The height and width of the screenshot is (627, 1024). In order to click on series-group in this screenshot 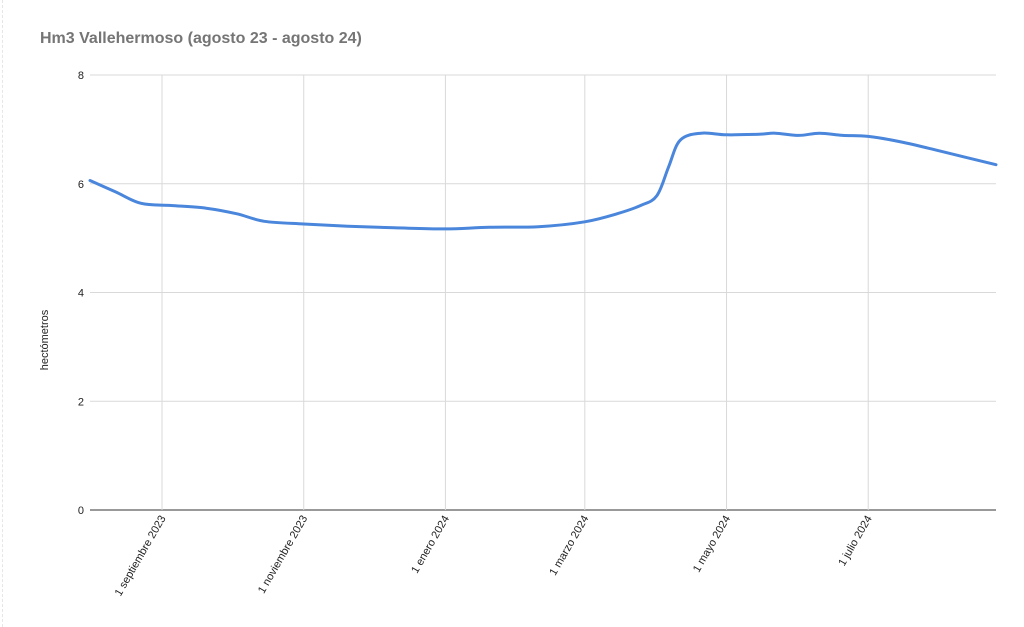, I will do `click(543, 181)`.